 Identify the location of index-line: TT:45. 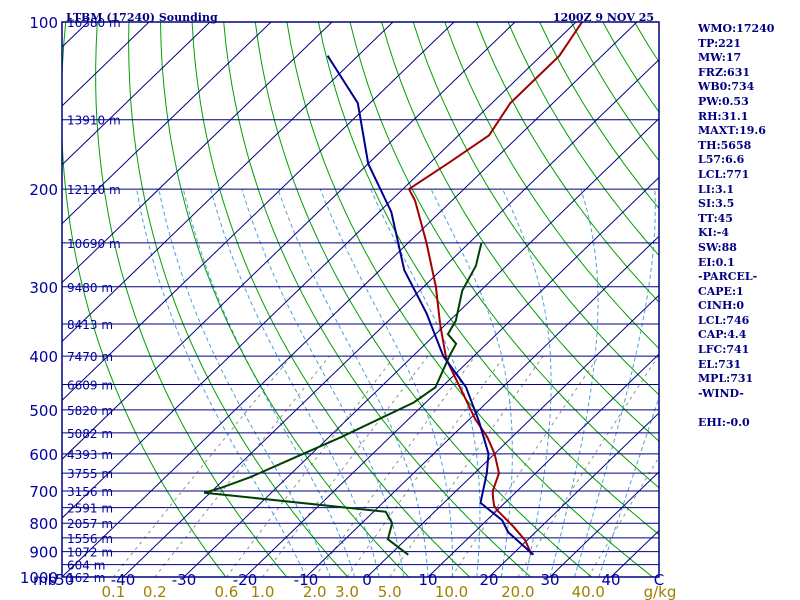
(715, 218).